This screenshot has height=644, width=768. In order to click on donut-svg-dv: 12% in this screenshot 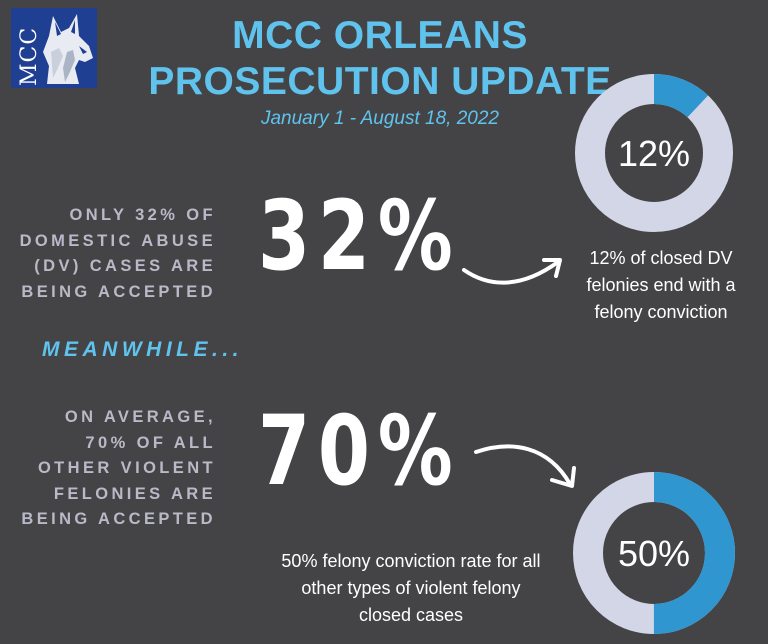, I will do `click(654, 153)`.